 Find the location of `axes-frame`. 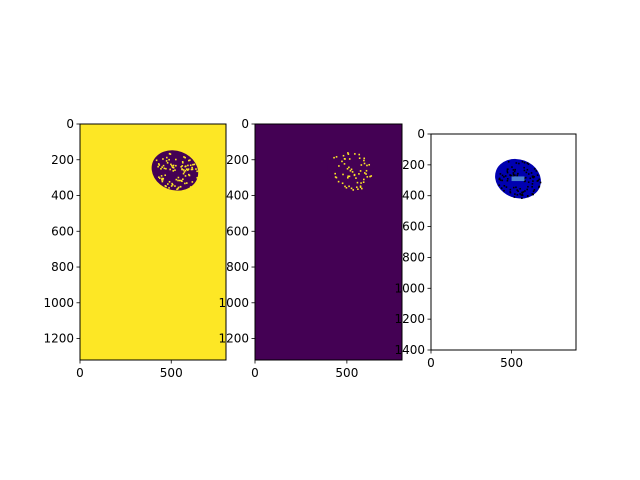

axes-frame is located at coordinates (503, 242).